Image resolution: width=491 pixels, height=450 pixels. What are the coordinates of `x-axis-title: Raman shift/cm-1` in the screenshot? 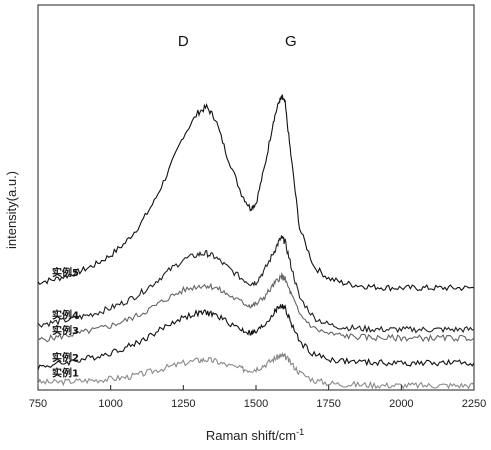 It's located at (255, 435).